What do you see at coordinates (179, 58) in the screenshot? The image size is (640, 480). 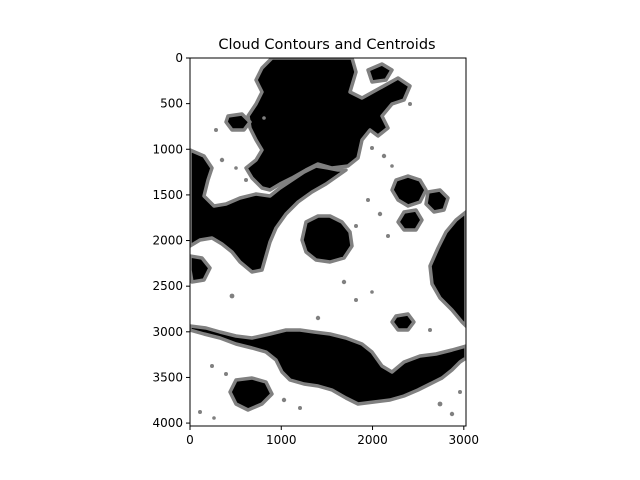 I see `y-tick-label: 0` at bounding box center [179, 58].